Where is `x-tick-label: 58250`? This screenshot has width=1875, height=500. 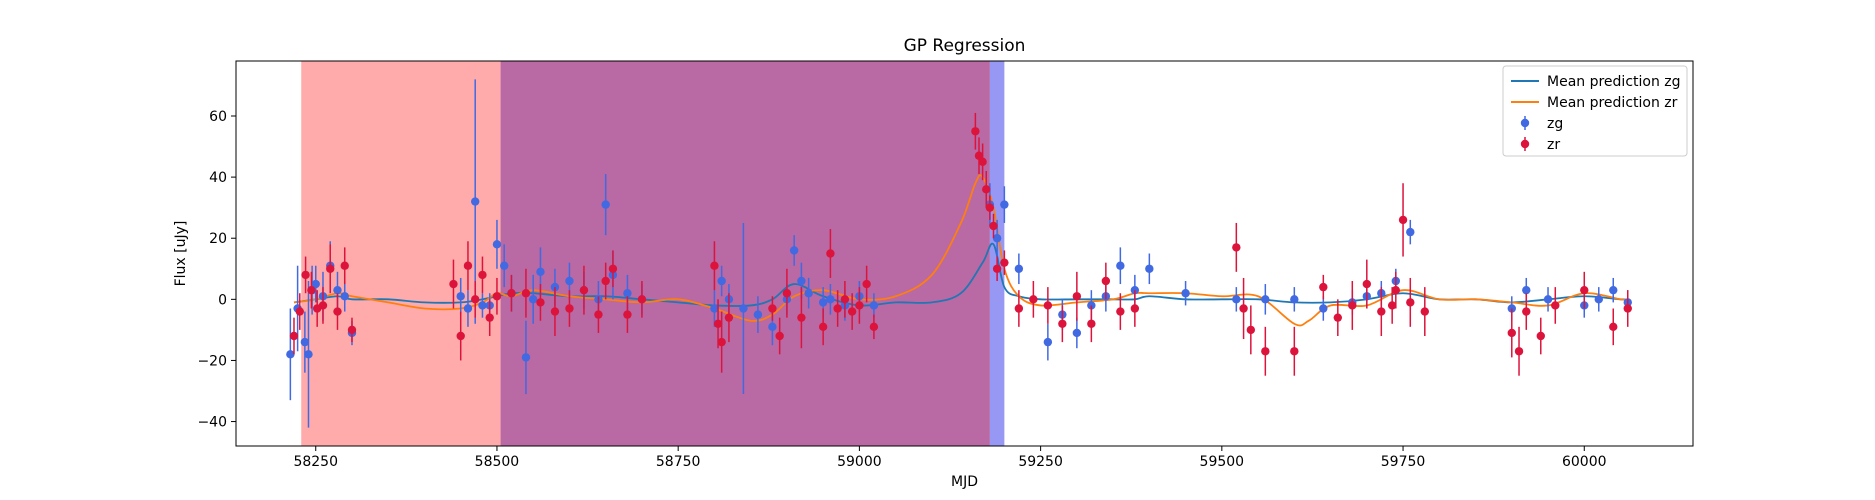
x-tick-label: 58250 is located at coordinates (315, 462).